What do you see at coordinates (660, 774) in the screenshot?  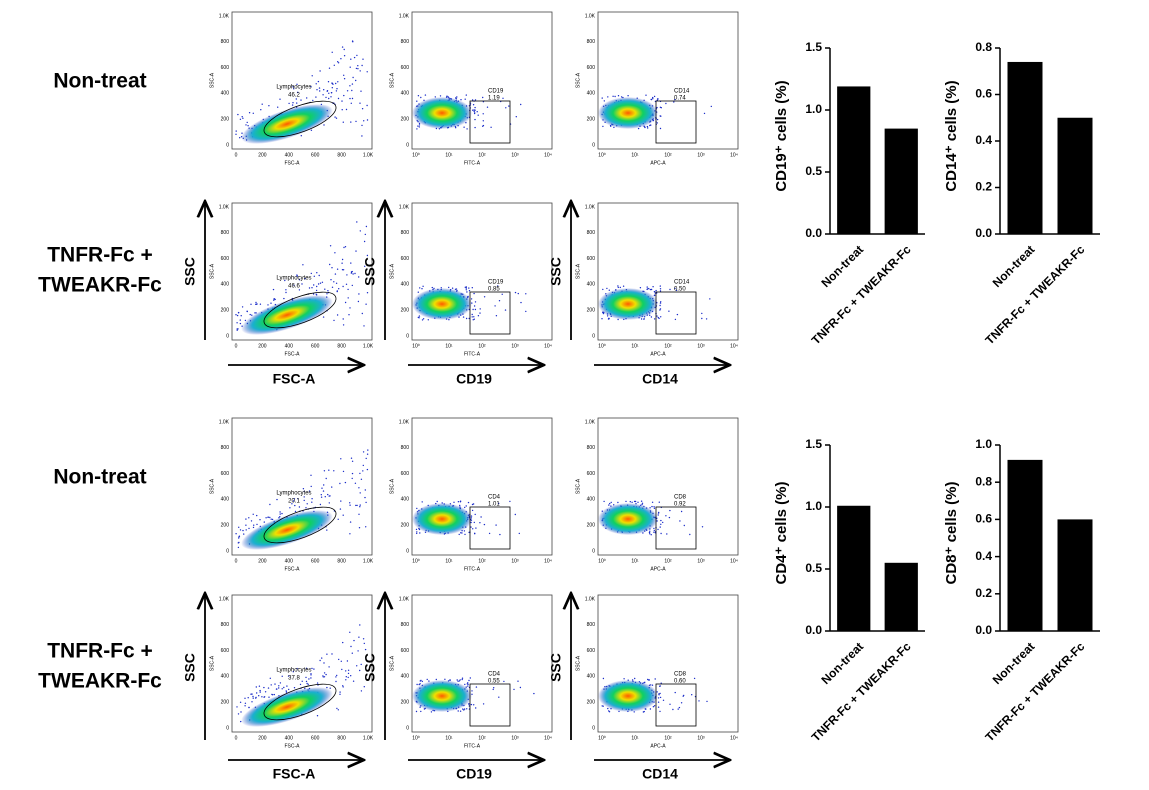 I see `arrow-label: CD14` at bounding box center [660, 774].